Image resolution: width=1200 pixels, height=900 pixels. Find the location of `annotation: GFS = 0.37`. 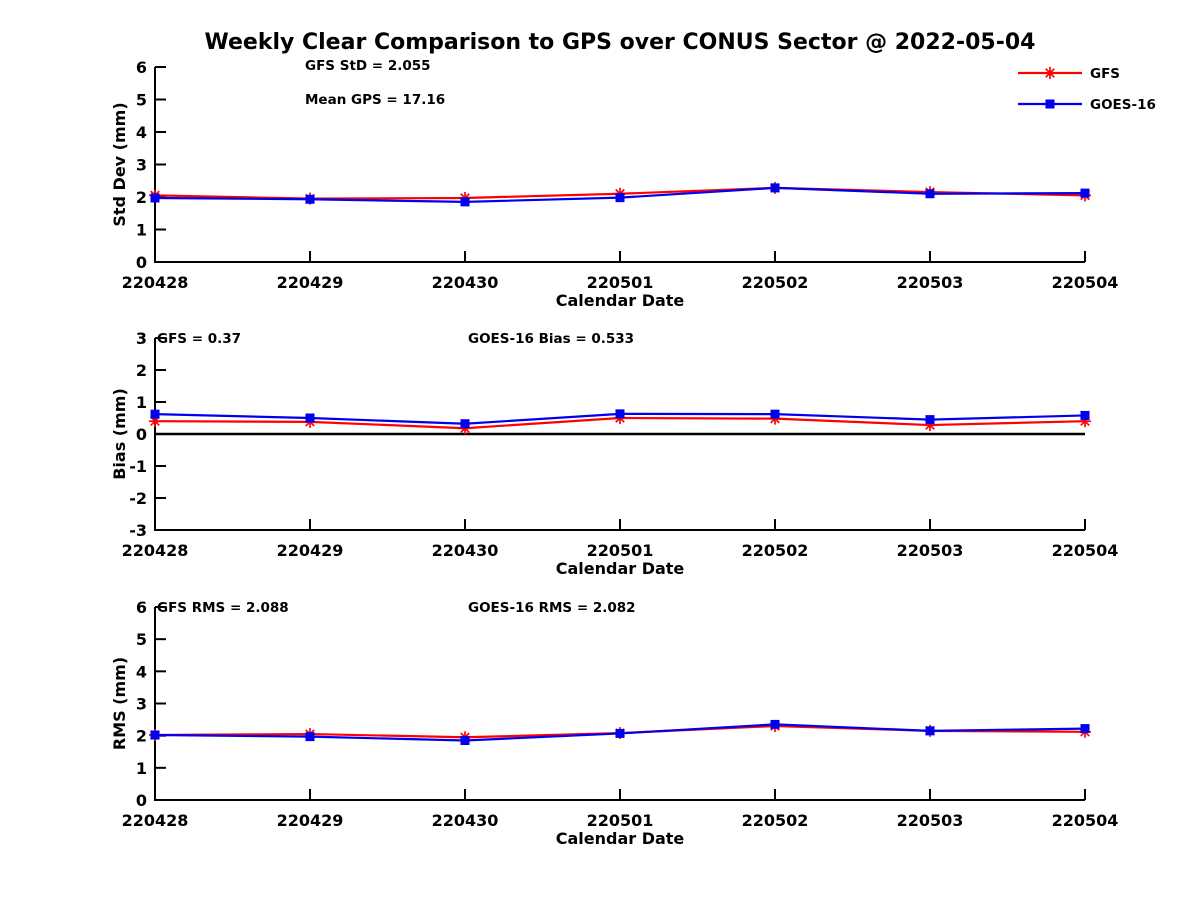

annotation: GFS = 0.37 is located at coordinates (199, 339).